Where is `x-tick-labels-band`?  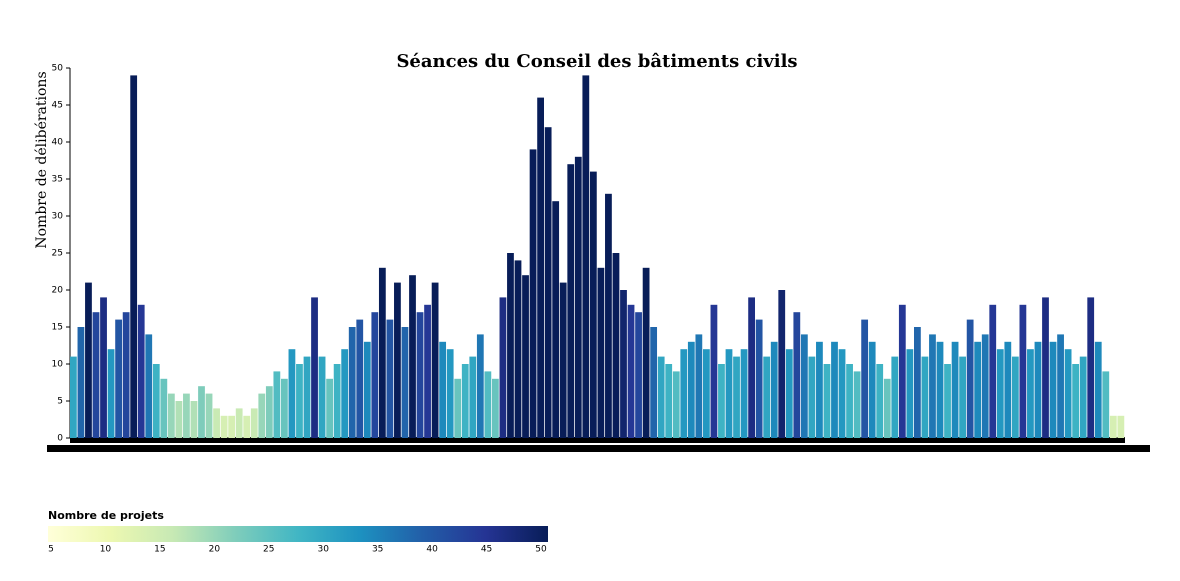 x-tick-labels-band is located at coordinates (598, 448).